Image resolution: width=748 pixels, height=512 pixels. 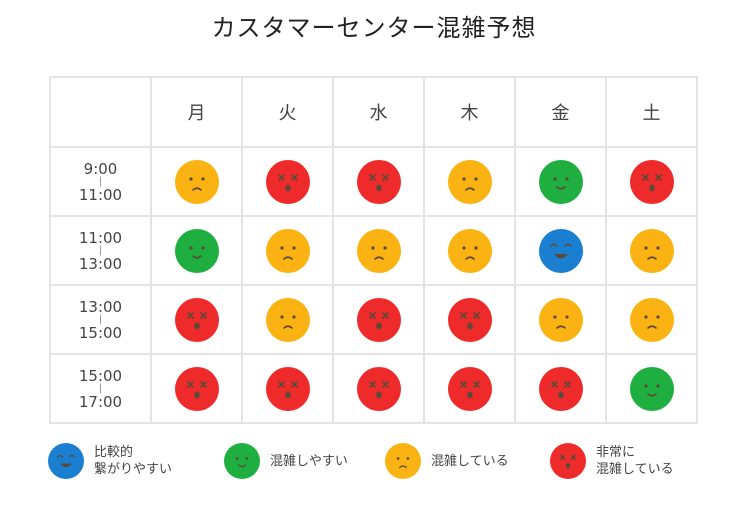 I want to click on day-header: 金, so click(x=560, y=112).